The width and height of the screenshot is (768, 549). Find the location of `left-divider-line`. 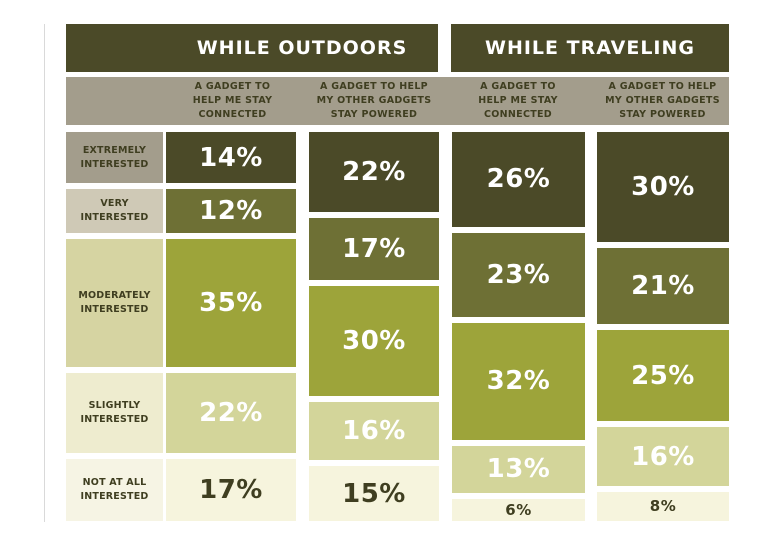

left-divider-line is located at coordinates (44, 273).